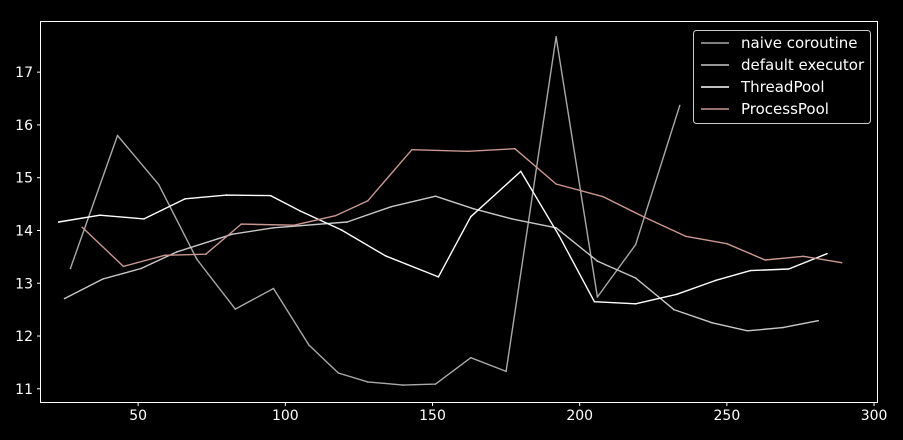 The width and height of the screenshot is (903, 440). I want to click on y-tick-label: 11, so click(24, 390).